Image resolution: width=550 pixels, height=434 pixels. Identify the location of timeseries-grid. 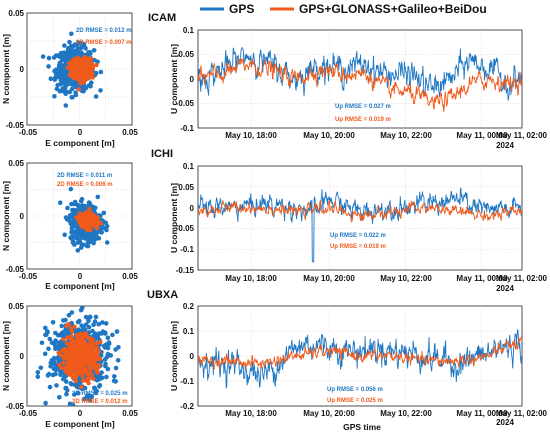
(360, 79).